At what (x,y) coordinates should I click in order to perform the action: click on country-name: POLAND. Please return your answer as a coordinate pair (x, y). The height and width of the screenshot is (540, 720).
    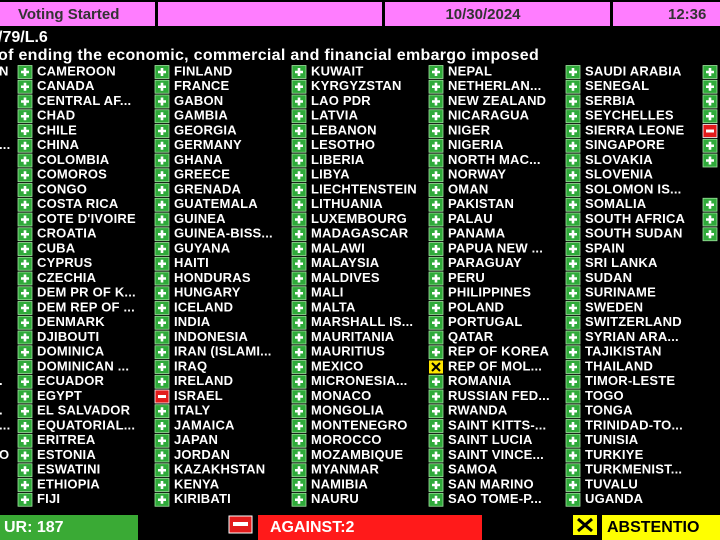
    Looking at the image, I should click on (476, 306).